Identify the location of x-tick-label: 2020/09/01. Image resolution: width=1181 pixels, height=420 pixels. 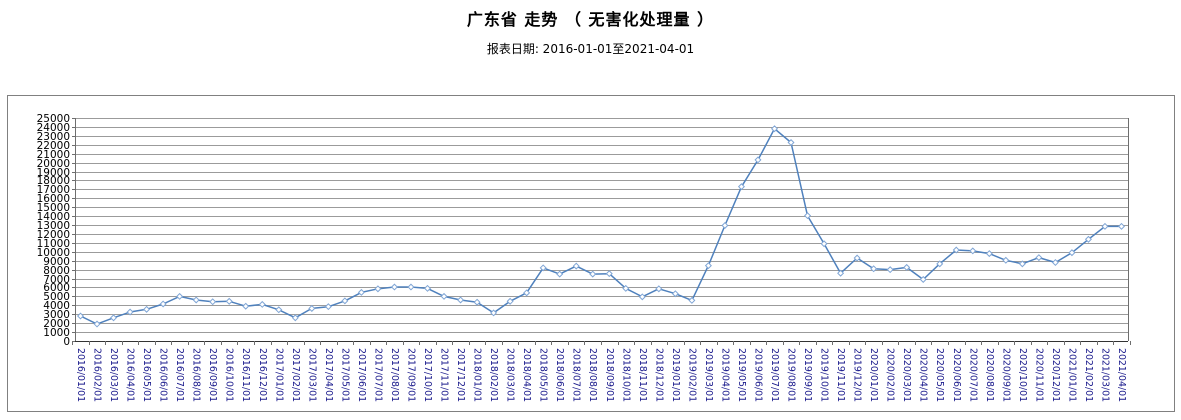
(1005, 375).